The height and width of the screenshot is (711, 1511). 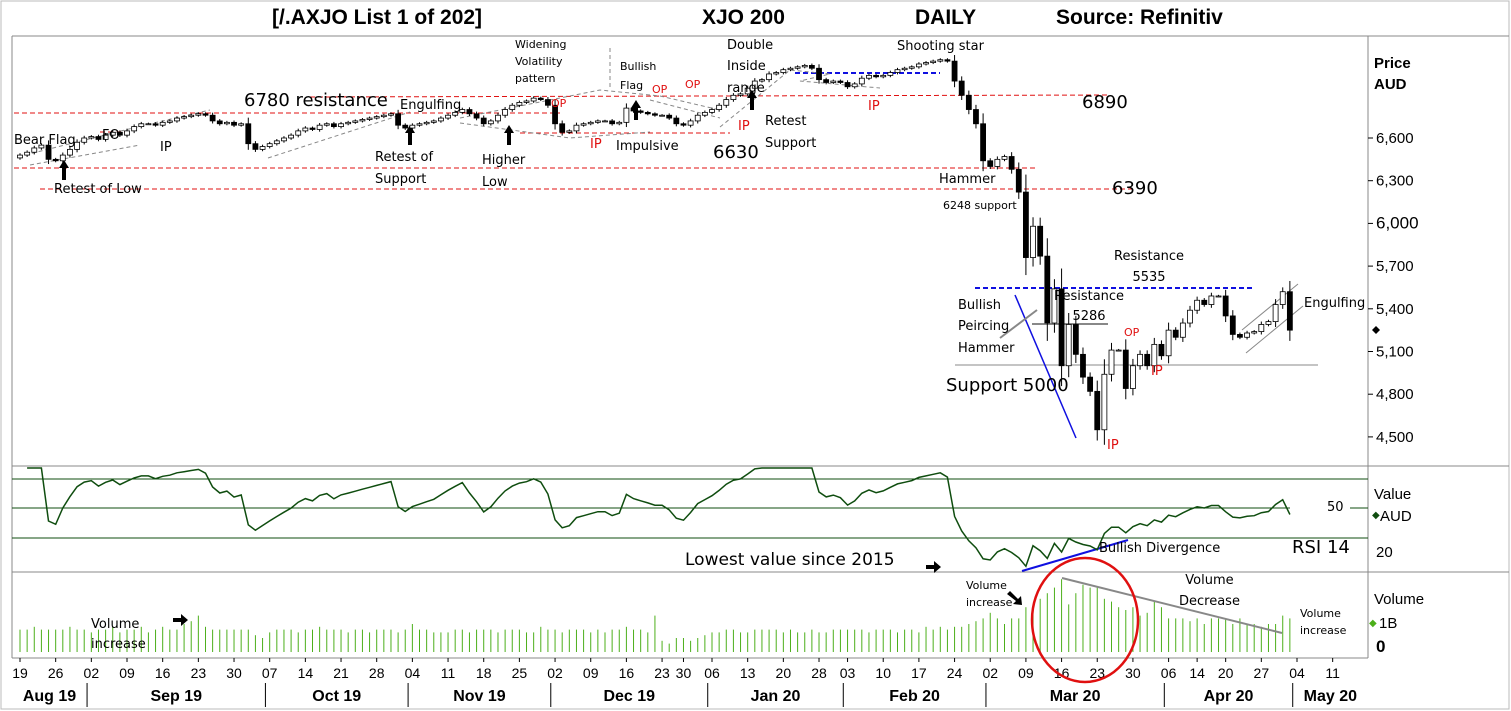 I want to click on rsi-14-label: RSI 14, so click(x=1321, y=547).